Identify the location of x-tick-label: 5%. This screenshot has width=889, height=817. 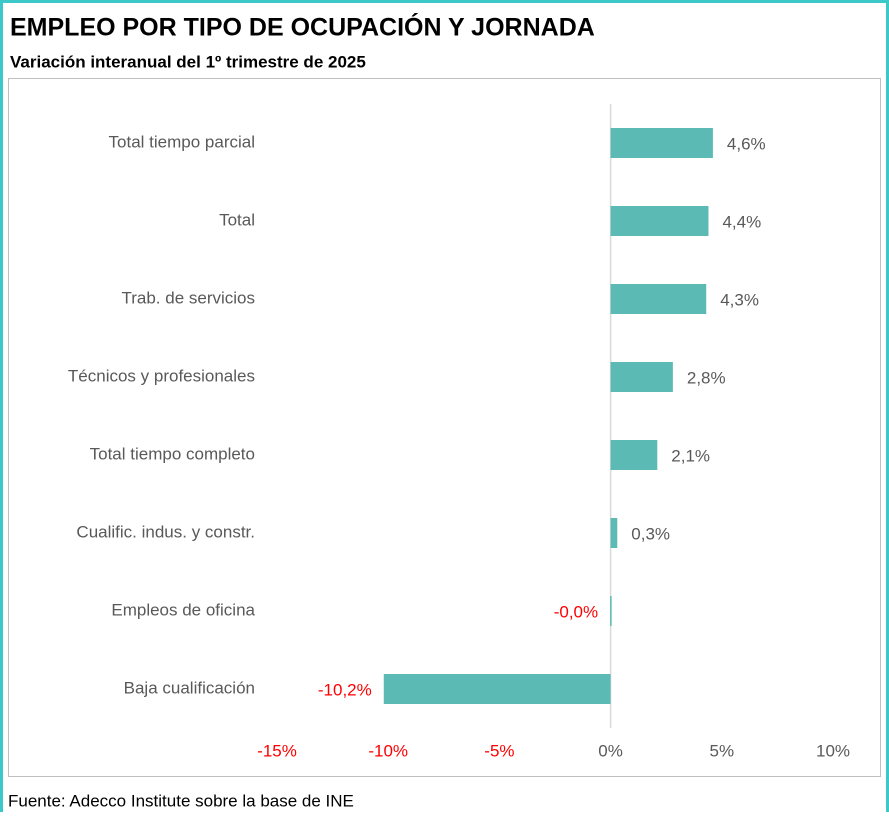
(722, 750).